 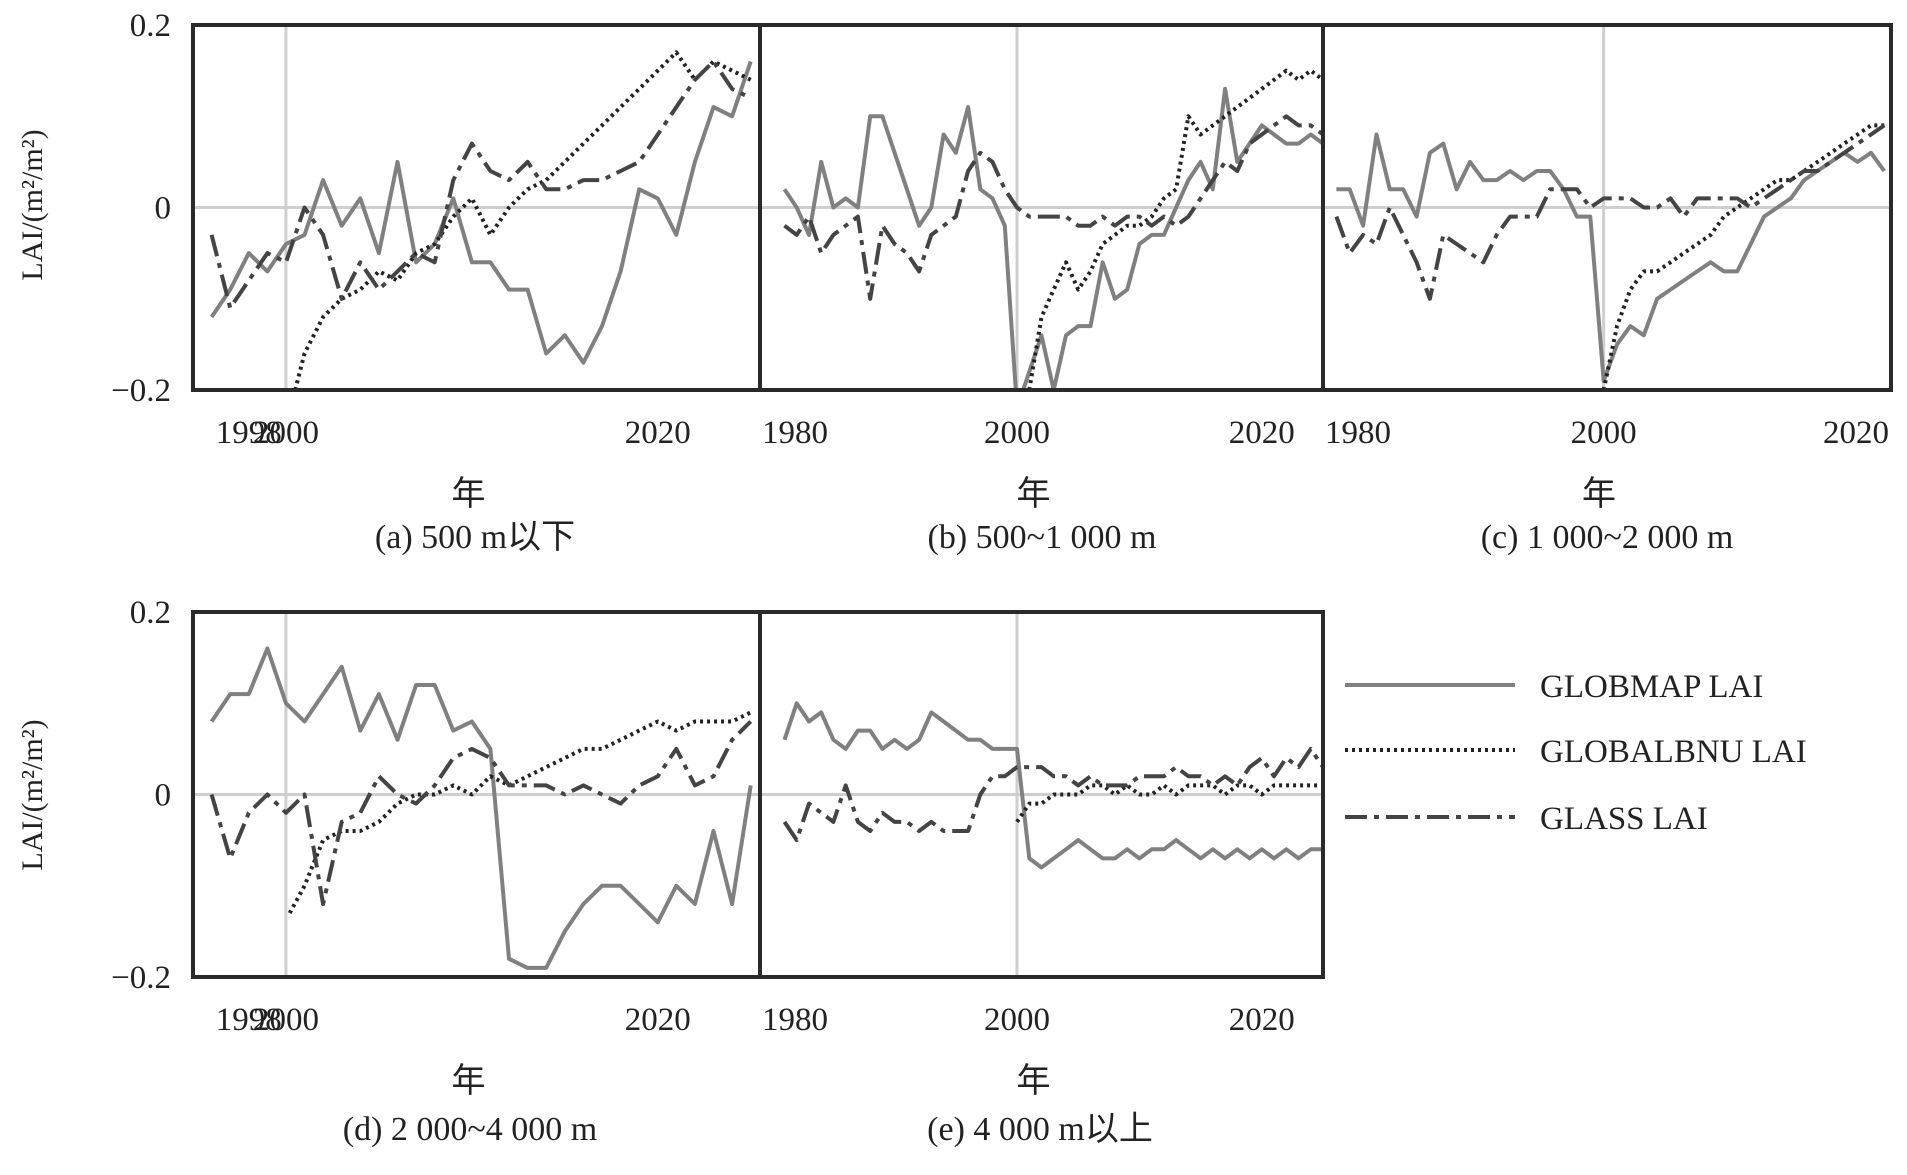 I want to click on panel-caption: (e) 4 000 m以上, so click(x=1040, y=1129).